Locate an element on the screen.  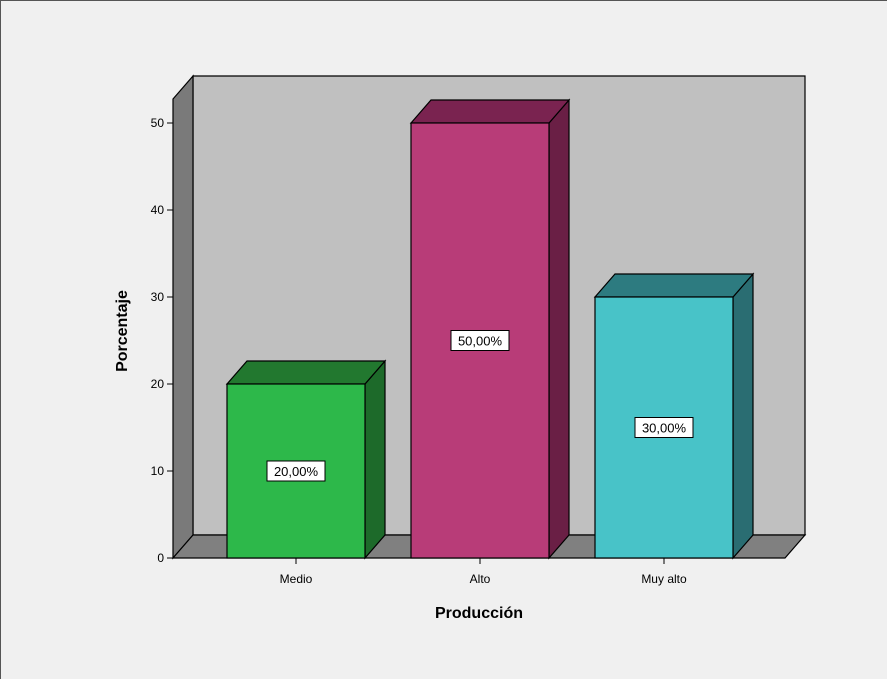
x-tick-label: Muy alto is located at coordinates (664, 579).